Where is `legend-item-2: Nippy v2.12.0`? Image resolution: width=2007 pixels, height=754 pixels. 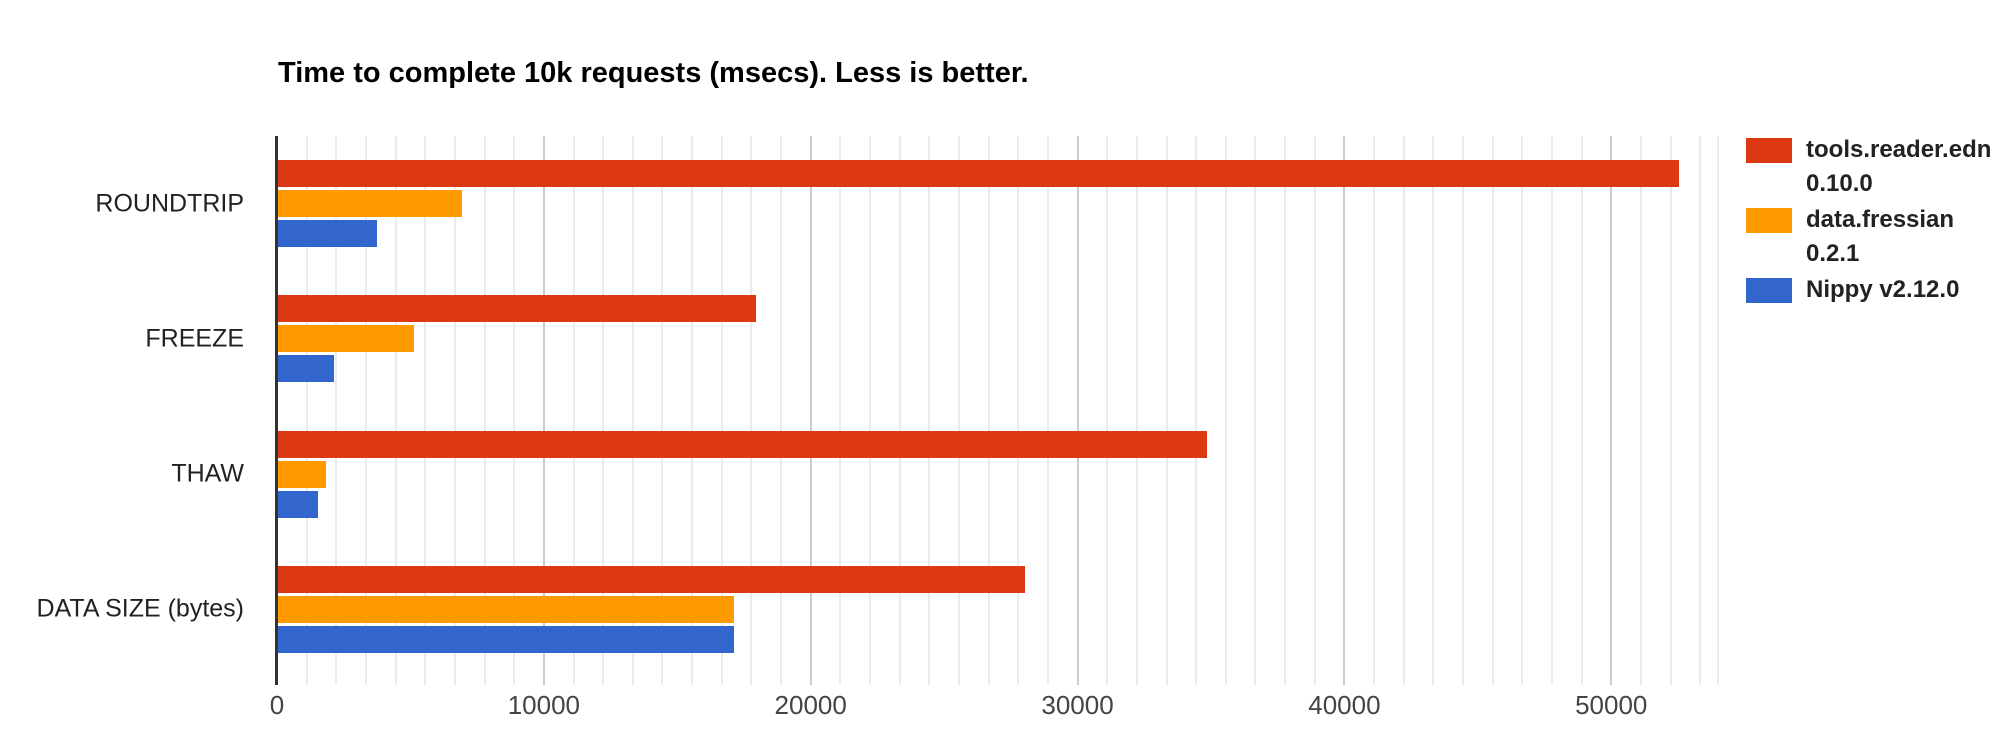
legend-item-2: Nippy v2.12.0 is located at coordinates (1876, 290).